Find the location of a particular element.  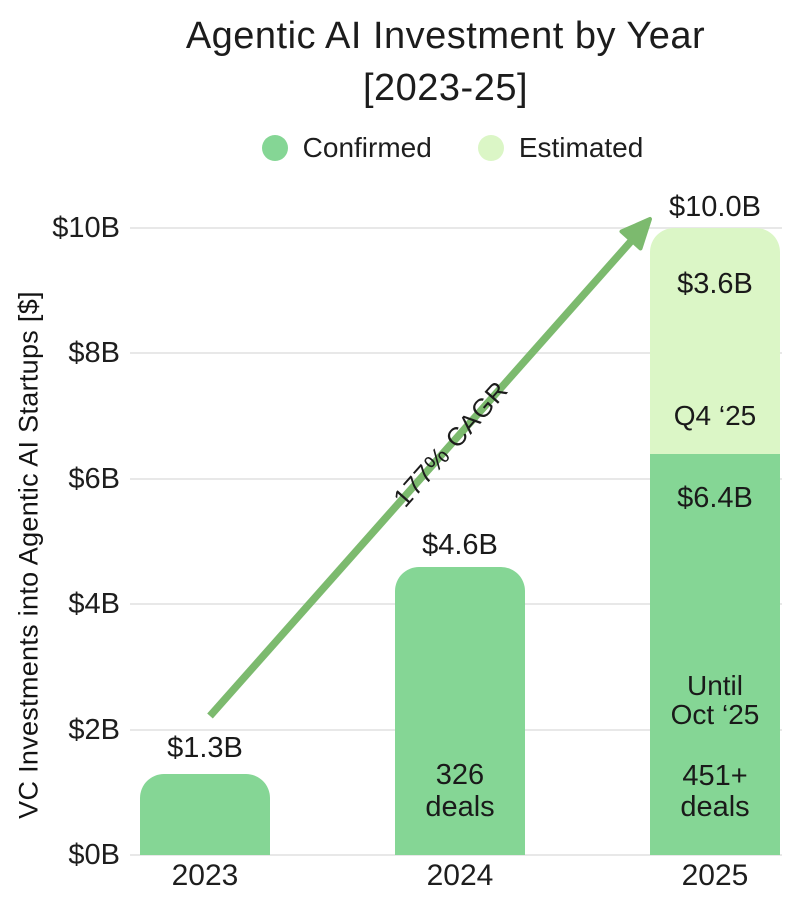

bar-2024-value-label: $4.6B is located at coordinates (460, 545).